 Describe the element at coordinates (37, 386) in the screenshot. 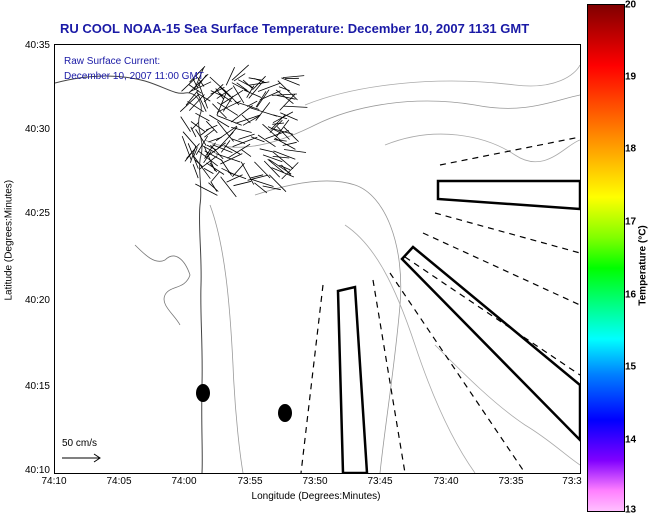

I see `y-tick: 40:15` at that location.